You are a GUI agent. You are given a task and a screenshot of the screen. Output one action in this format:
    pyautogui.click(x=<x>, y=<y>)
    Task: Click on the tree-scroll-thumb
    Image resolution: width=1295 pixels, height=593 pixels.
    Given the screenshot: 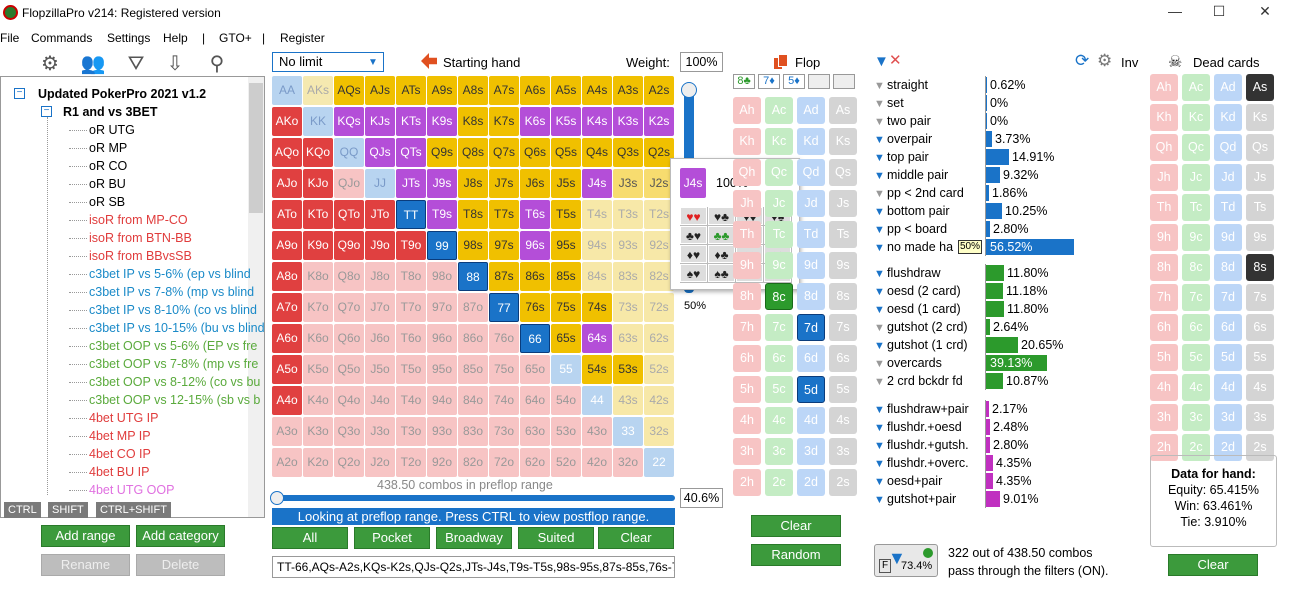 What is the action you would take?
    pyautogui.click(x=256, y=148)
    